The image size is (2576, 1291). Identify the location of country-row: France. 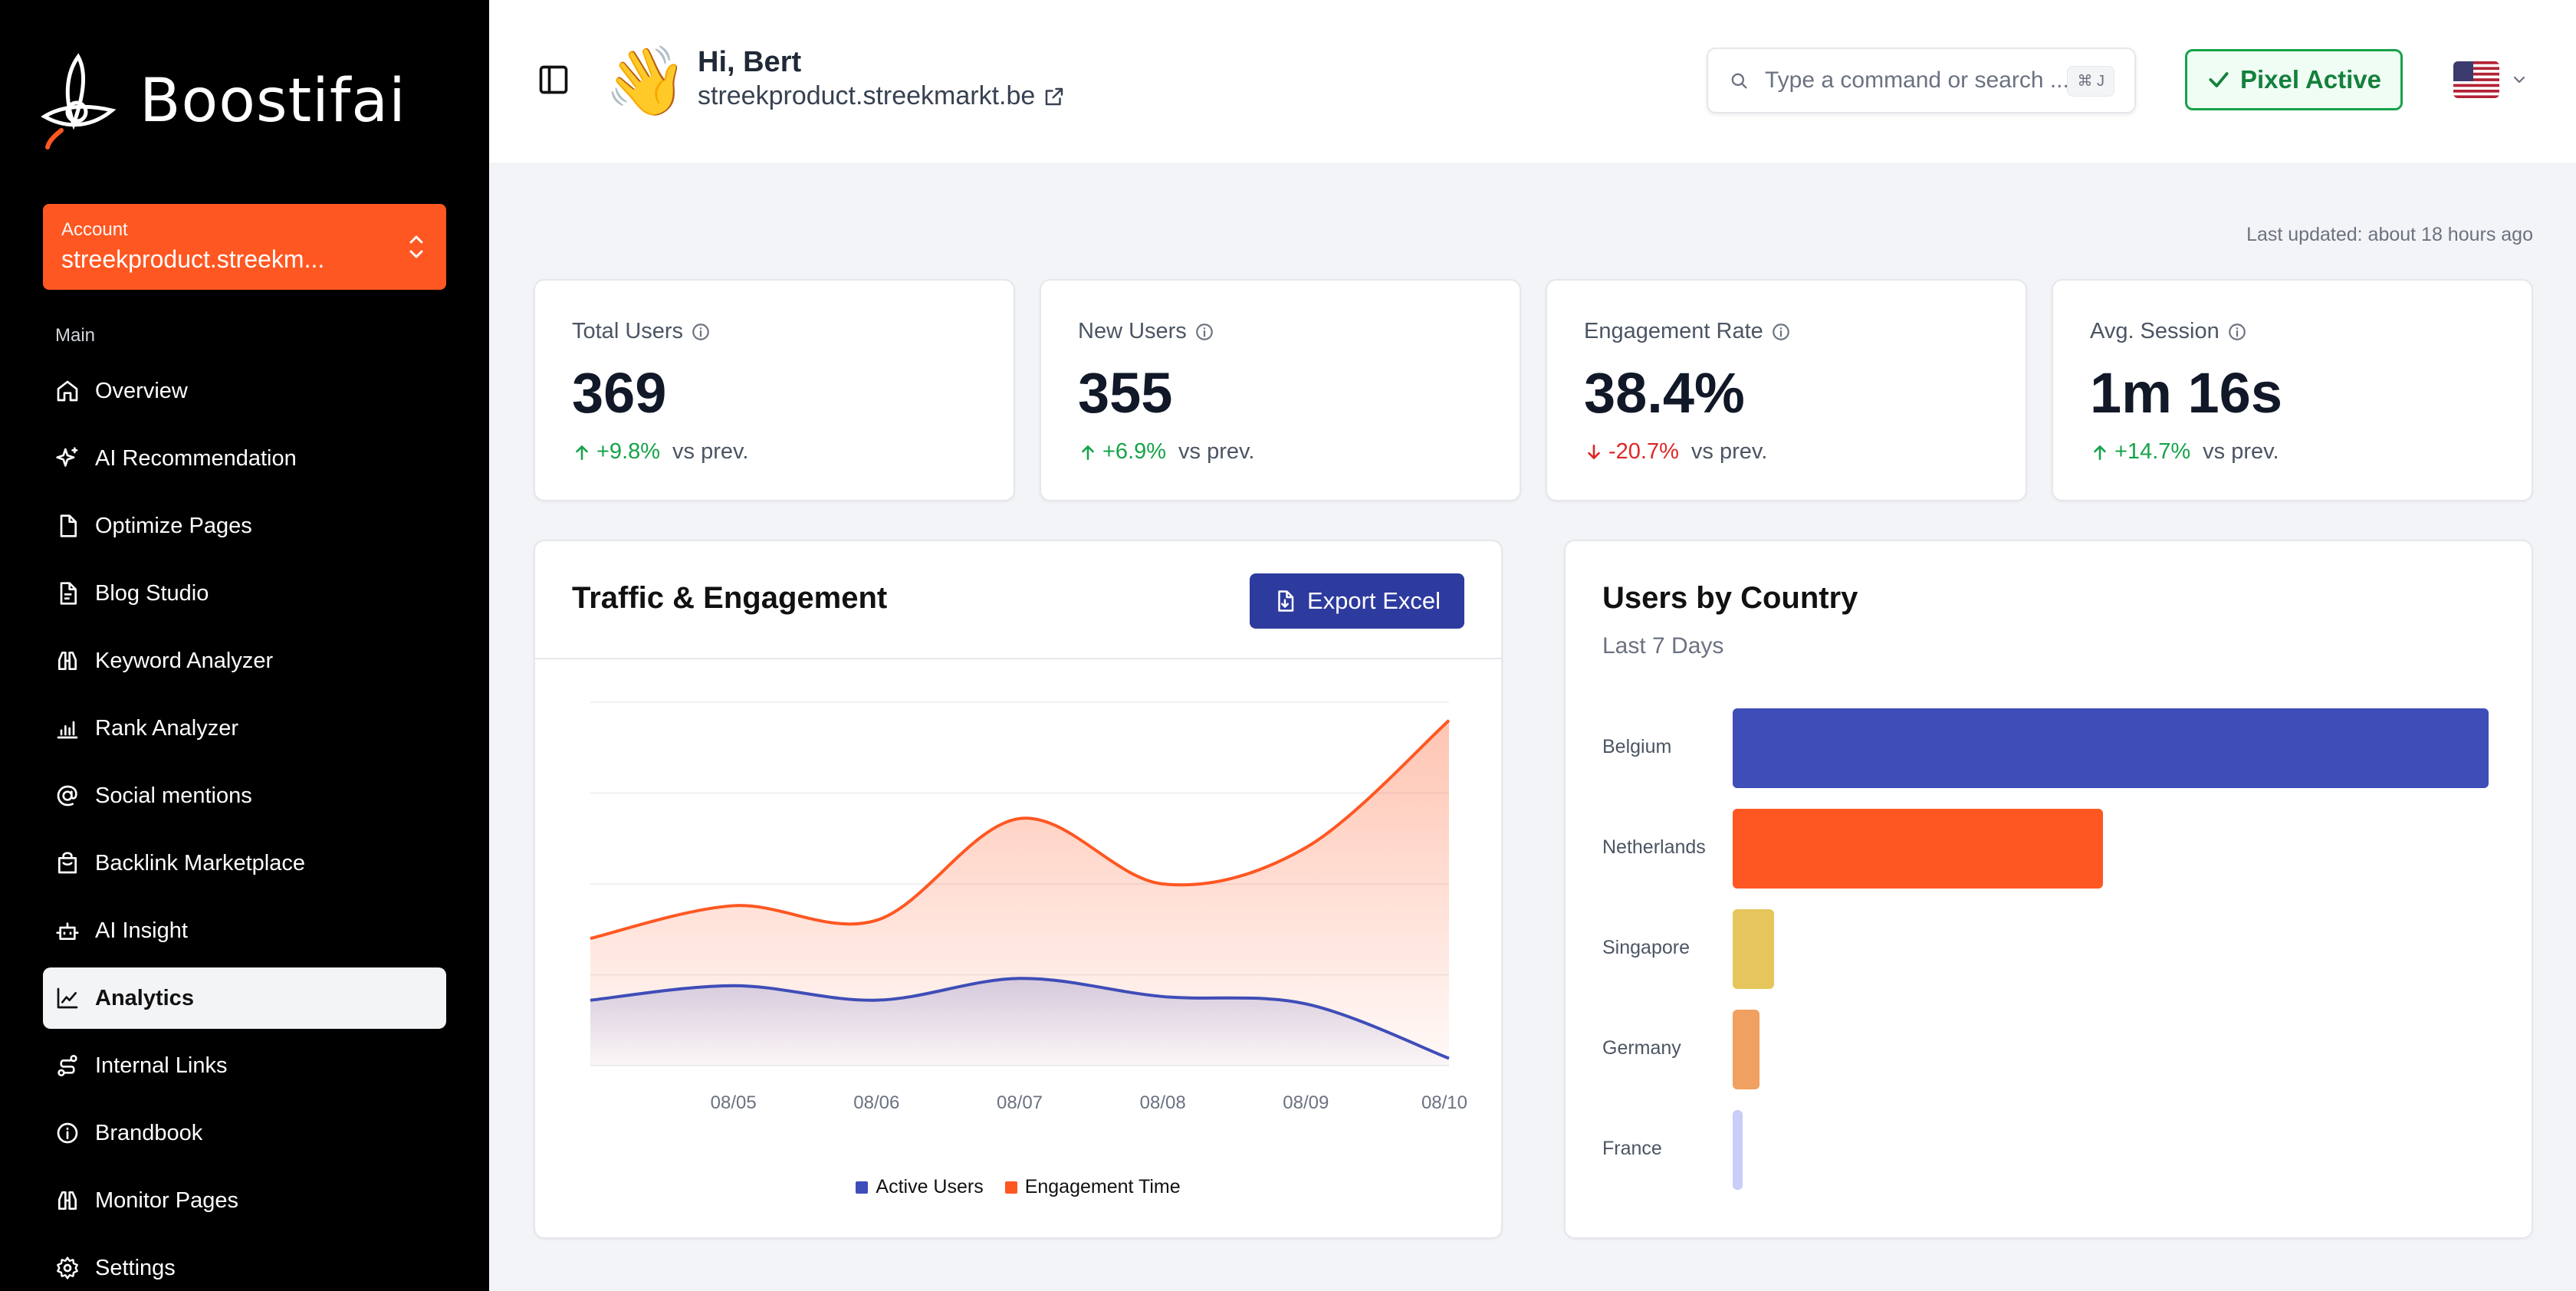
(2051, 1150).